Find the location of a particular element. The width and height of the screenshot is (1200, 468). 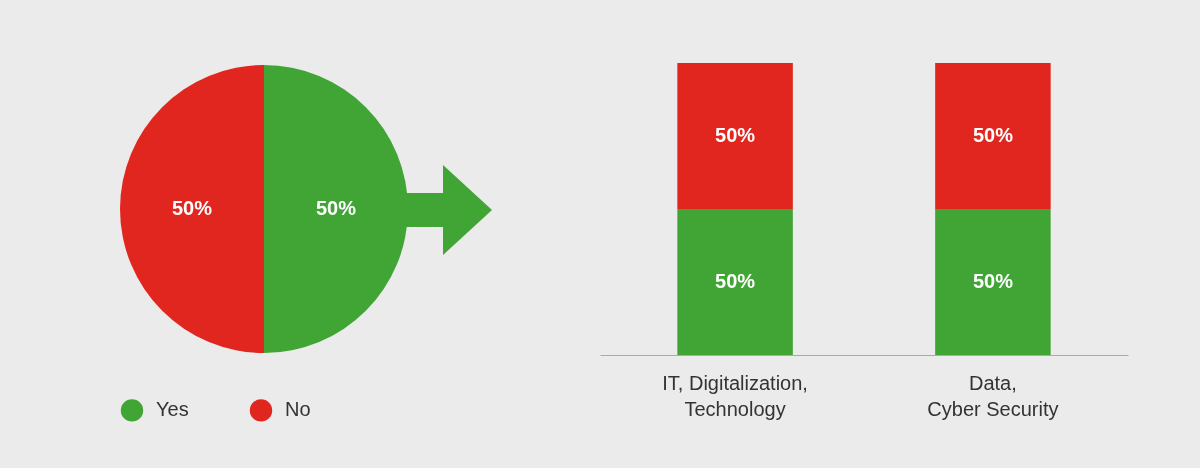

x-tick-label: Data, Cyber Security is located at coordinates (993, 395).